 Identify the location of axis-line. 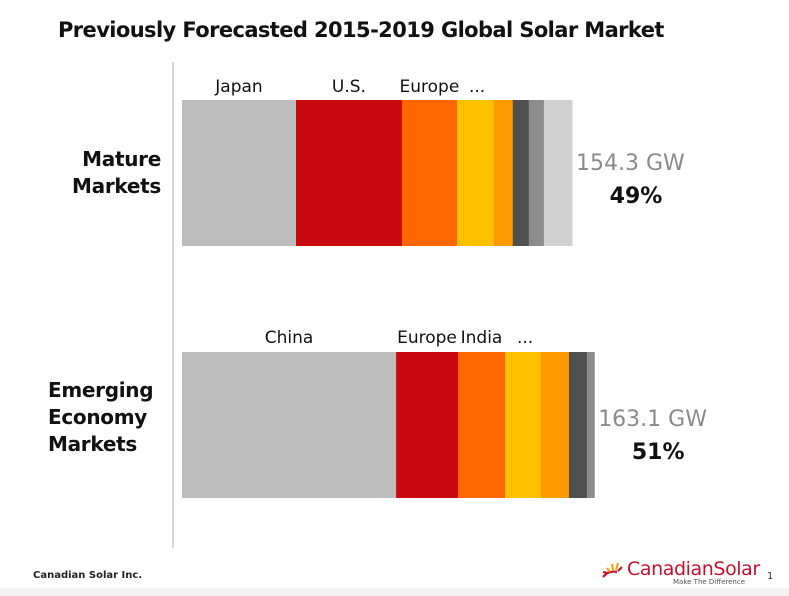
(173, 305).